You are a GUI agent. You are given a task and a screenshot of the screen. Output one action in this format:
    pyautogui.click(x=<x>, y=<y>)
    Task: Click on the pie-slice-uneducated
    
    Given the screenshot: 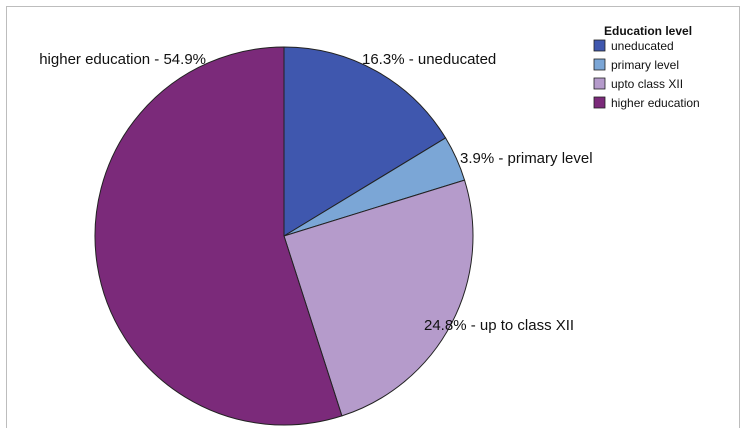 What is the action you would take?
    pyautogui.click(x=365, y=141)
    